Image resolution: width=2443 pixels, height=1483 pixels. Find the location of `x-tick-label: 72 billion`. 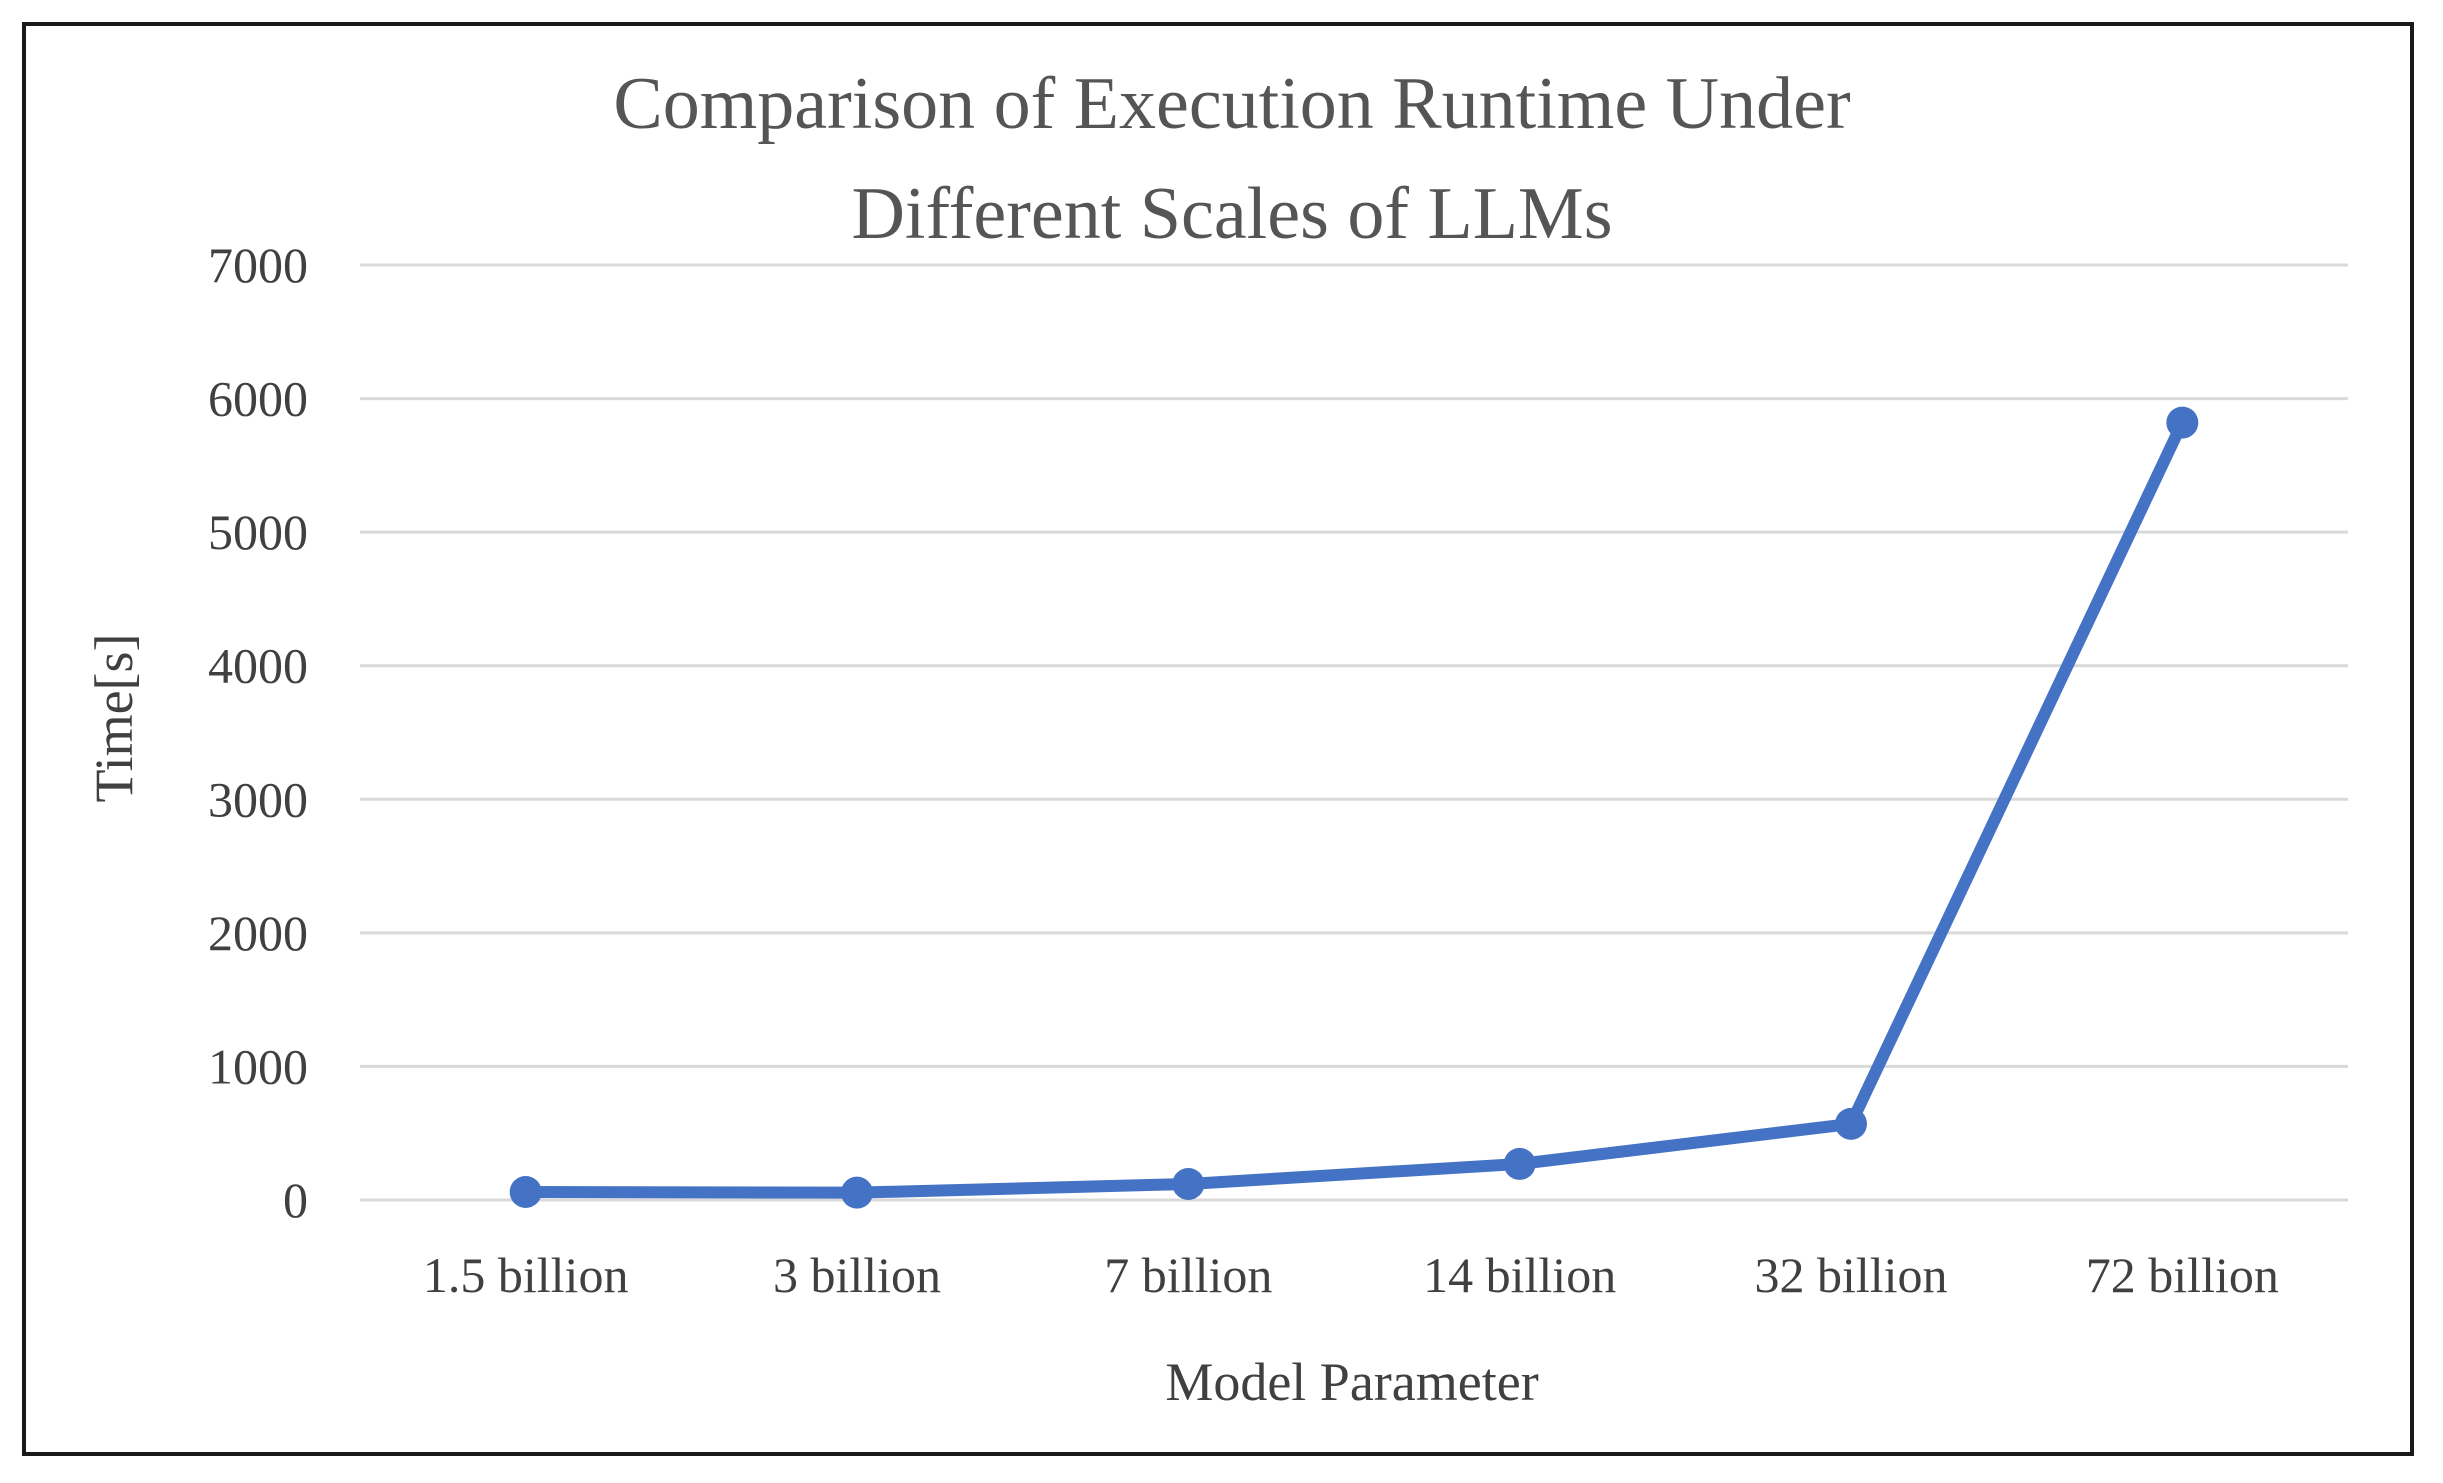

x-tick-label: 72 billion is located at coordinates (2182, 1275).